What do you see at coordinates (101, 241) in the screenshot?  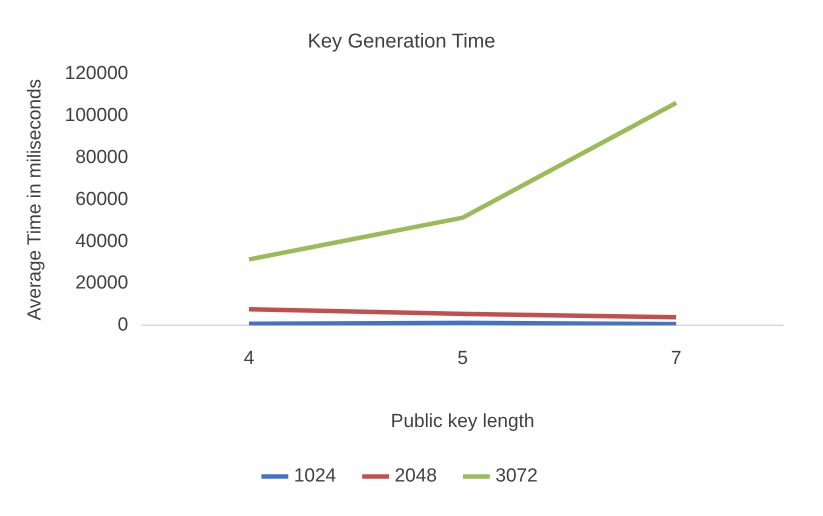 I see `y-tick-label: 40000` at bounding box center [101, 241].